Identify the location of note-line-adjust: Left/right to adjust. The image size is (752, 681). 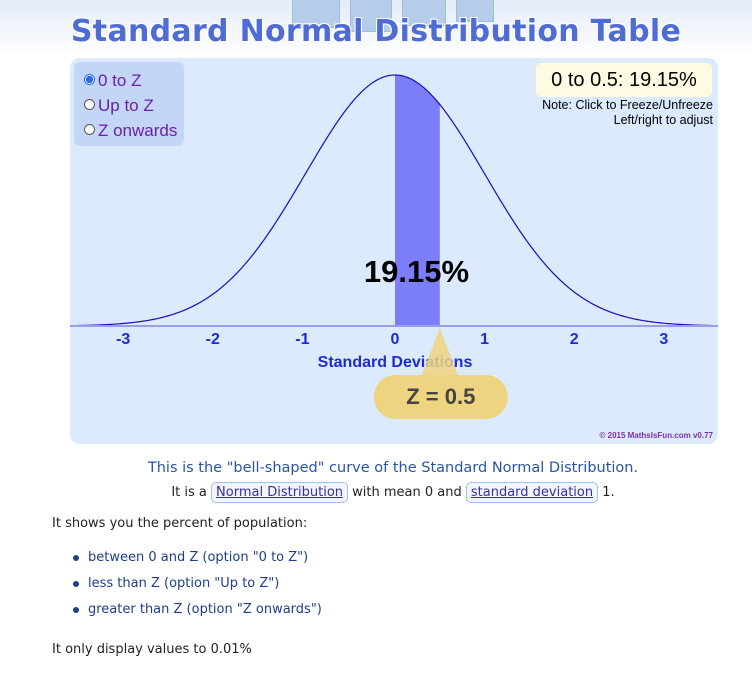
(663, 120).